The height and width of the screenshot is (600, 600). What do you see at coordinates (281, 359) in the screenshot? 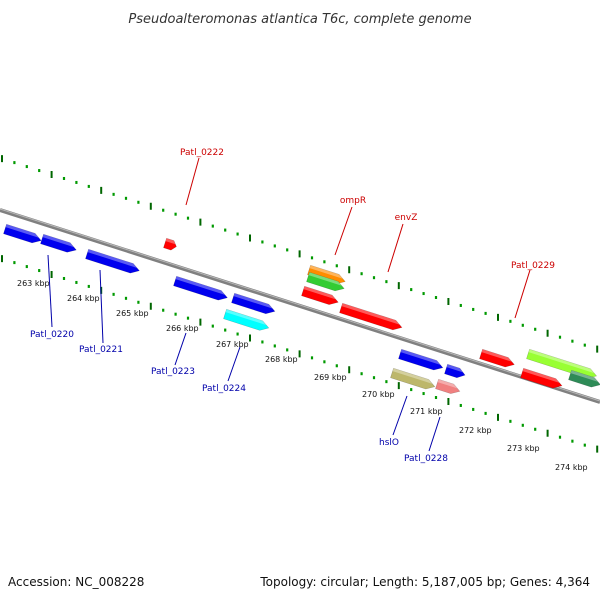
I see `kbp-label: 268 kbp` at bounding box center [281, 359].